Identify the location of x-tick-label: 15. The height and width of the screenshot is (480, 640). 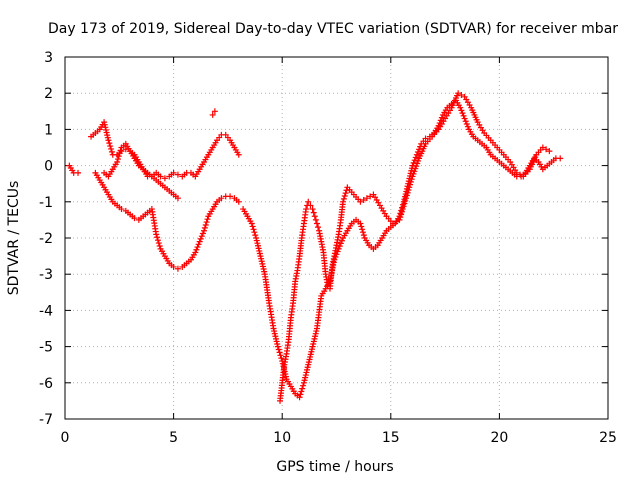
(391, 438).